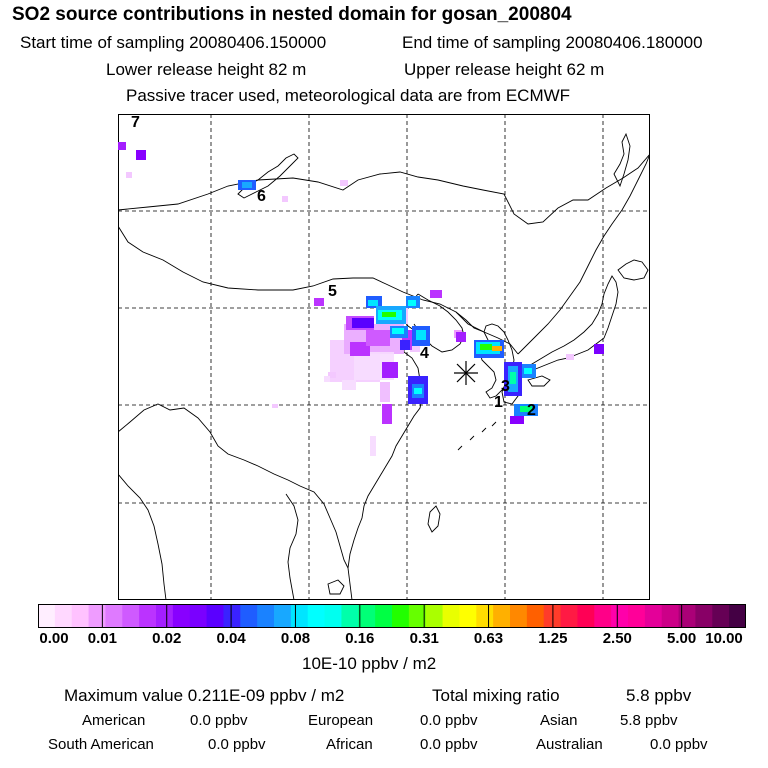  I want to click on indochina-coast, so click(292, 546).